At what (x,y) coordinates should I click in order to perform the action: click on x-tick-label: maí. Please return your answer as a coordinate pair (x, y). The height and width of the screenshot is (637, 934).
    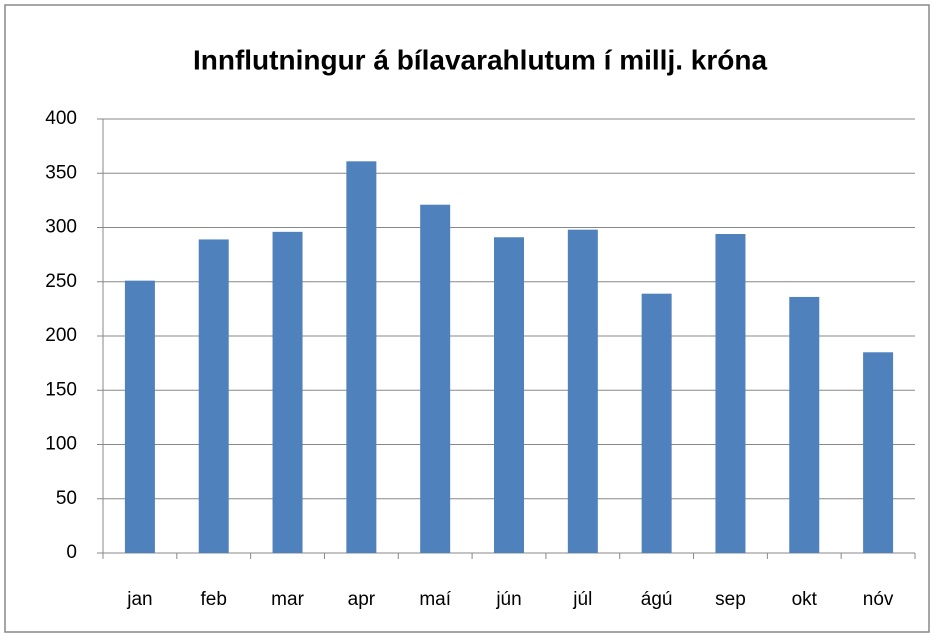
    Looking at the image, I should click on (435, 599).